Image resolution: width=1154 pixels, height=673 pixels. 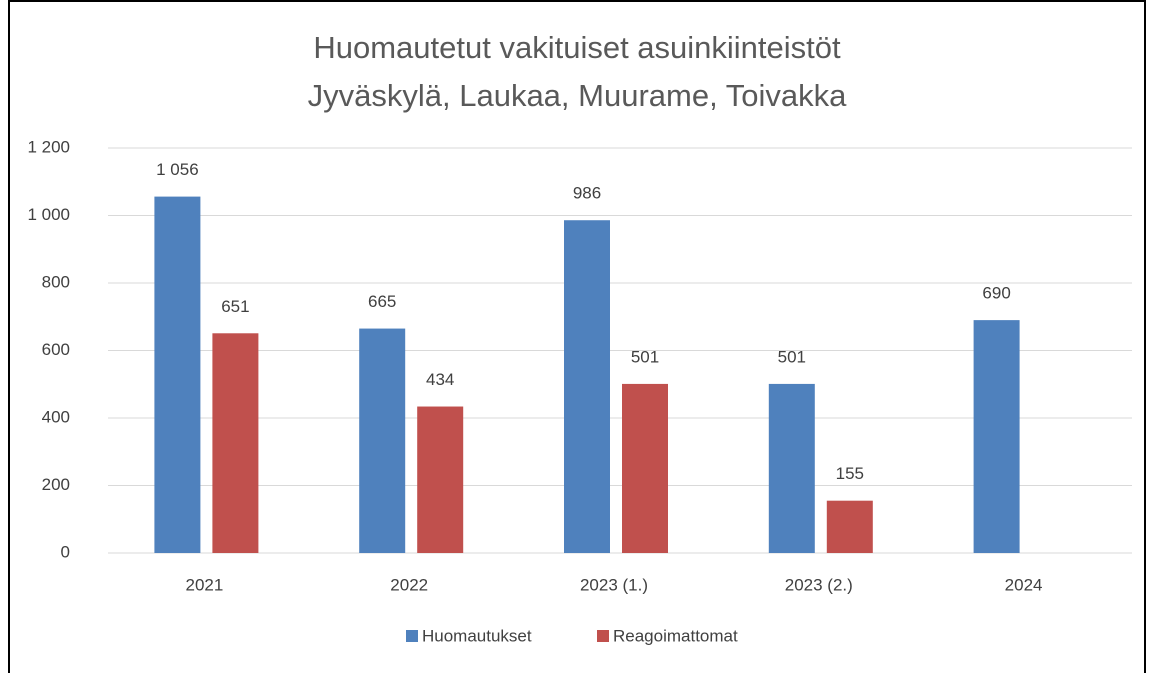 I want to click on y-tick-label: 800, so click(x=56, y=281).